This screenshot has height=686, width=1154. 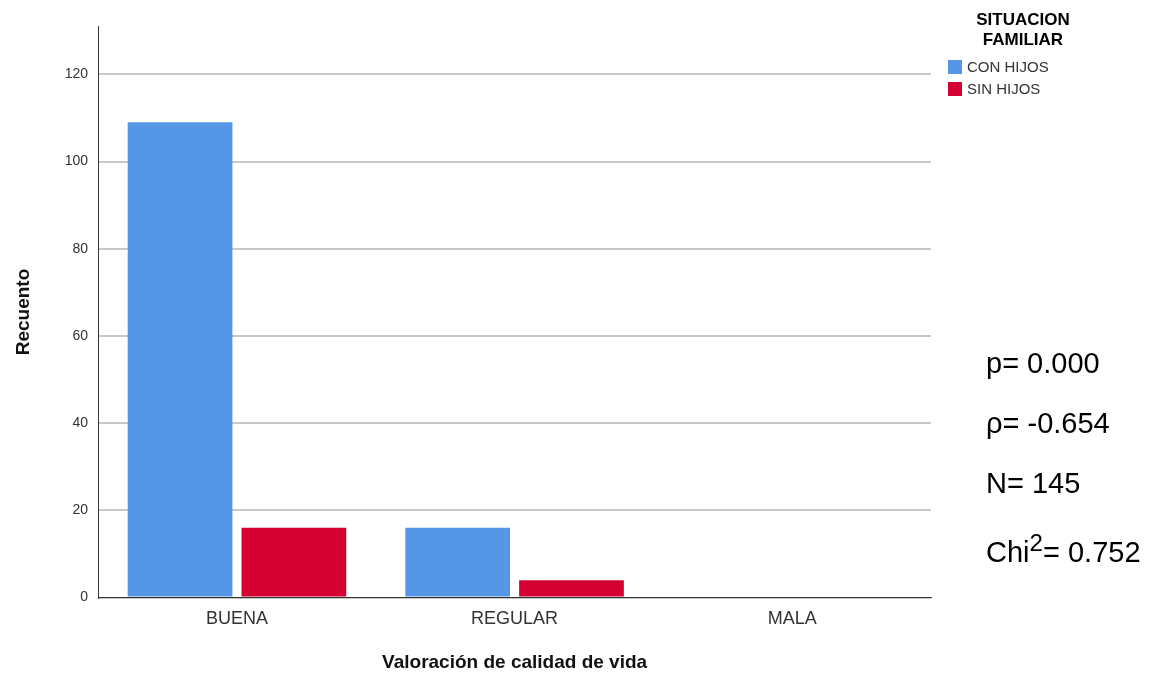 What do you see at coordinates (80, 509) in the screenshot?
I see `y-tick-label: 20` at bounding box center [80, 509].